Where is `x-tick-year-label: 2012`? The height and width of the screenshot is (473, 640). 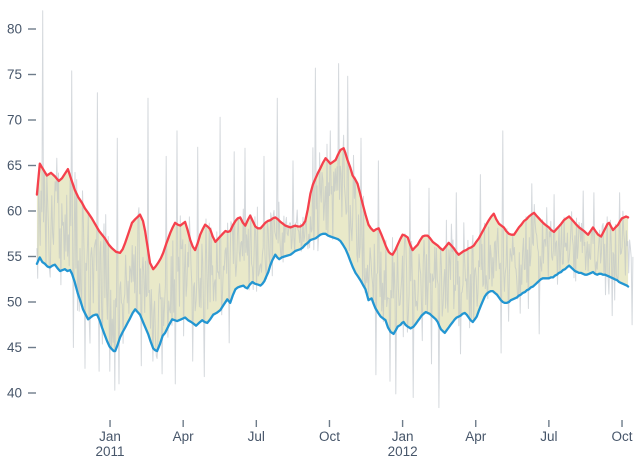
x-tick-year-label: 2012 is located at coordinates (403, 451).